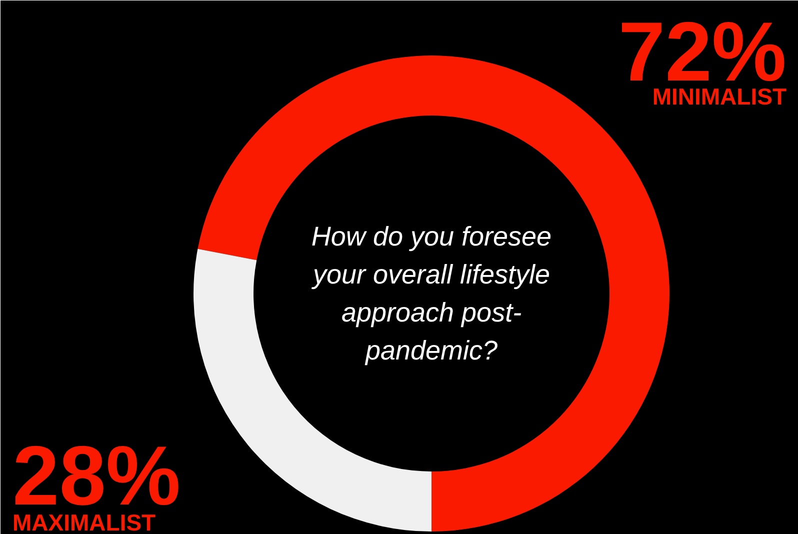 This screenshot has width=798, height=534. Describe the element at coordinates (719, 97) in the screenshot. I see `slice-label: MINIMALIST` at that location.